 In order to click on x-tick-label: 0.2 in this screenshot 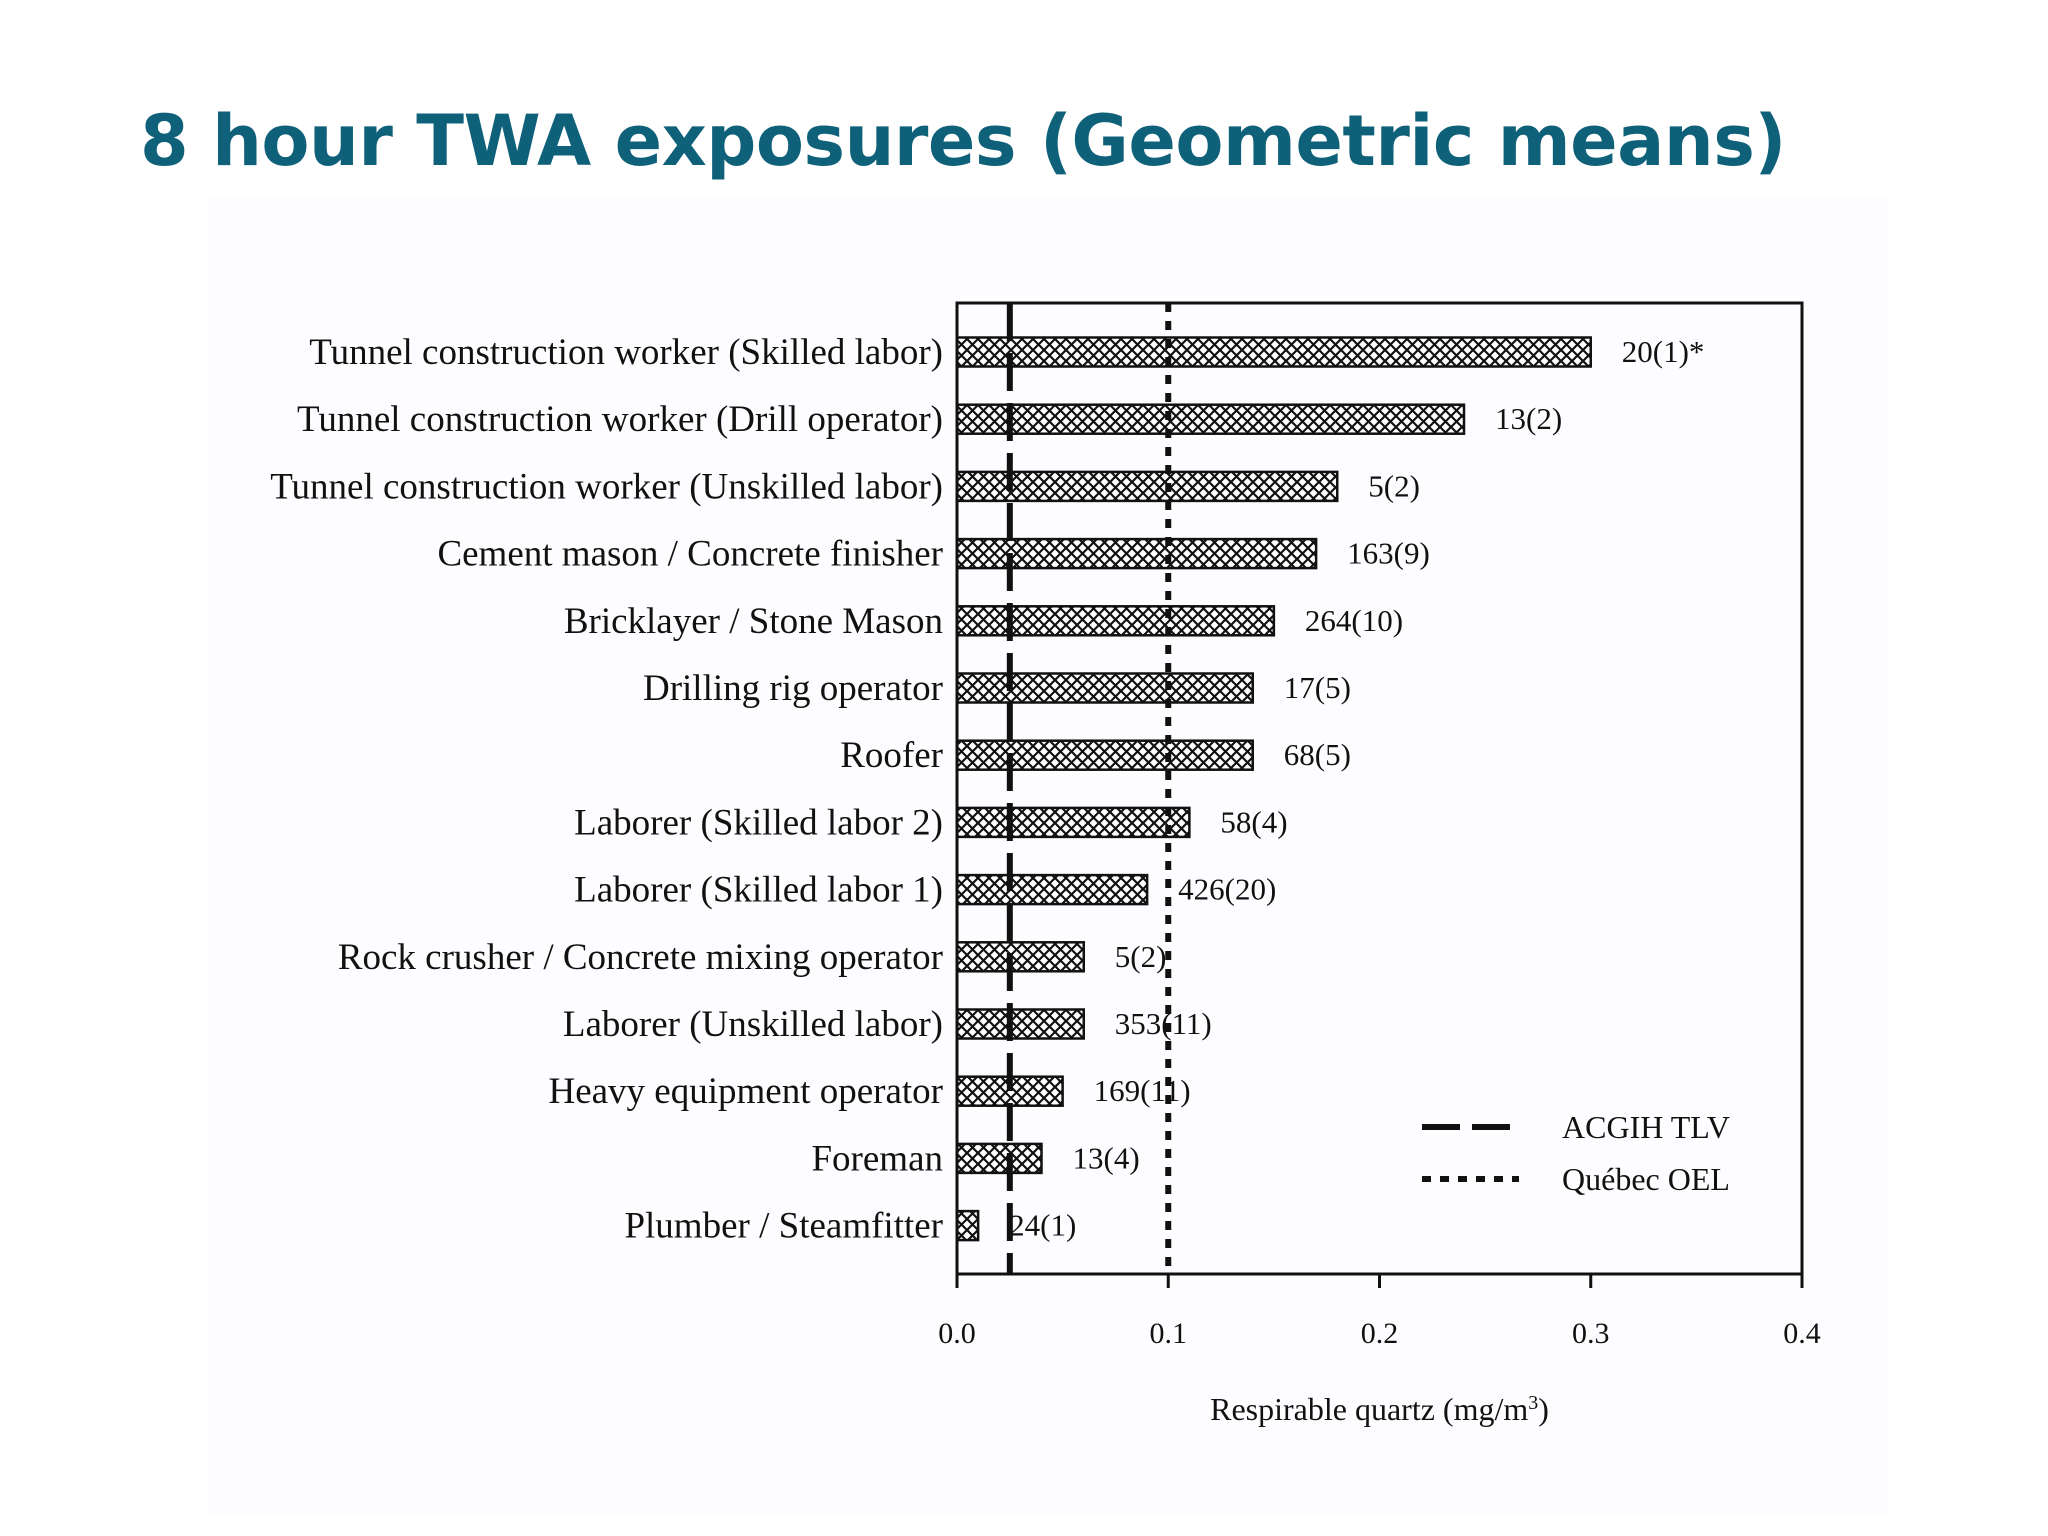, I will do `click(1380, 1333)`.